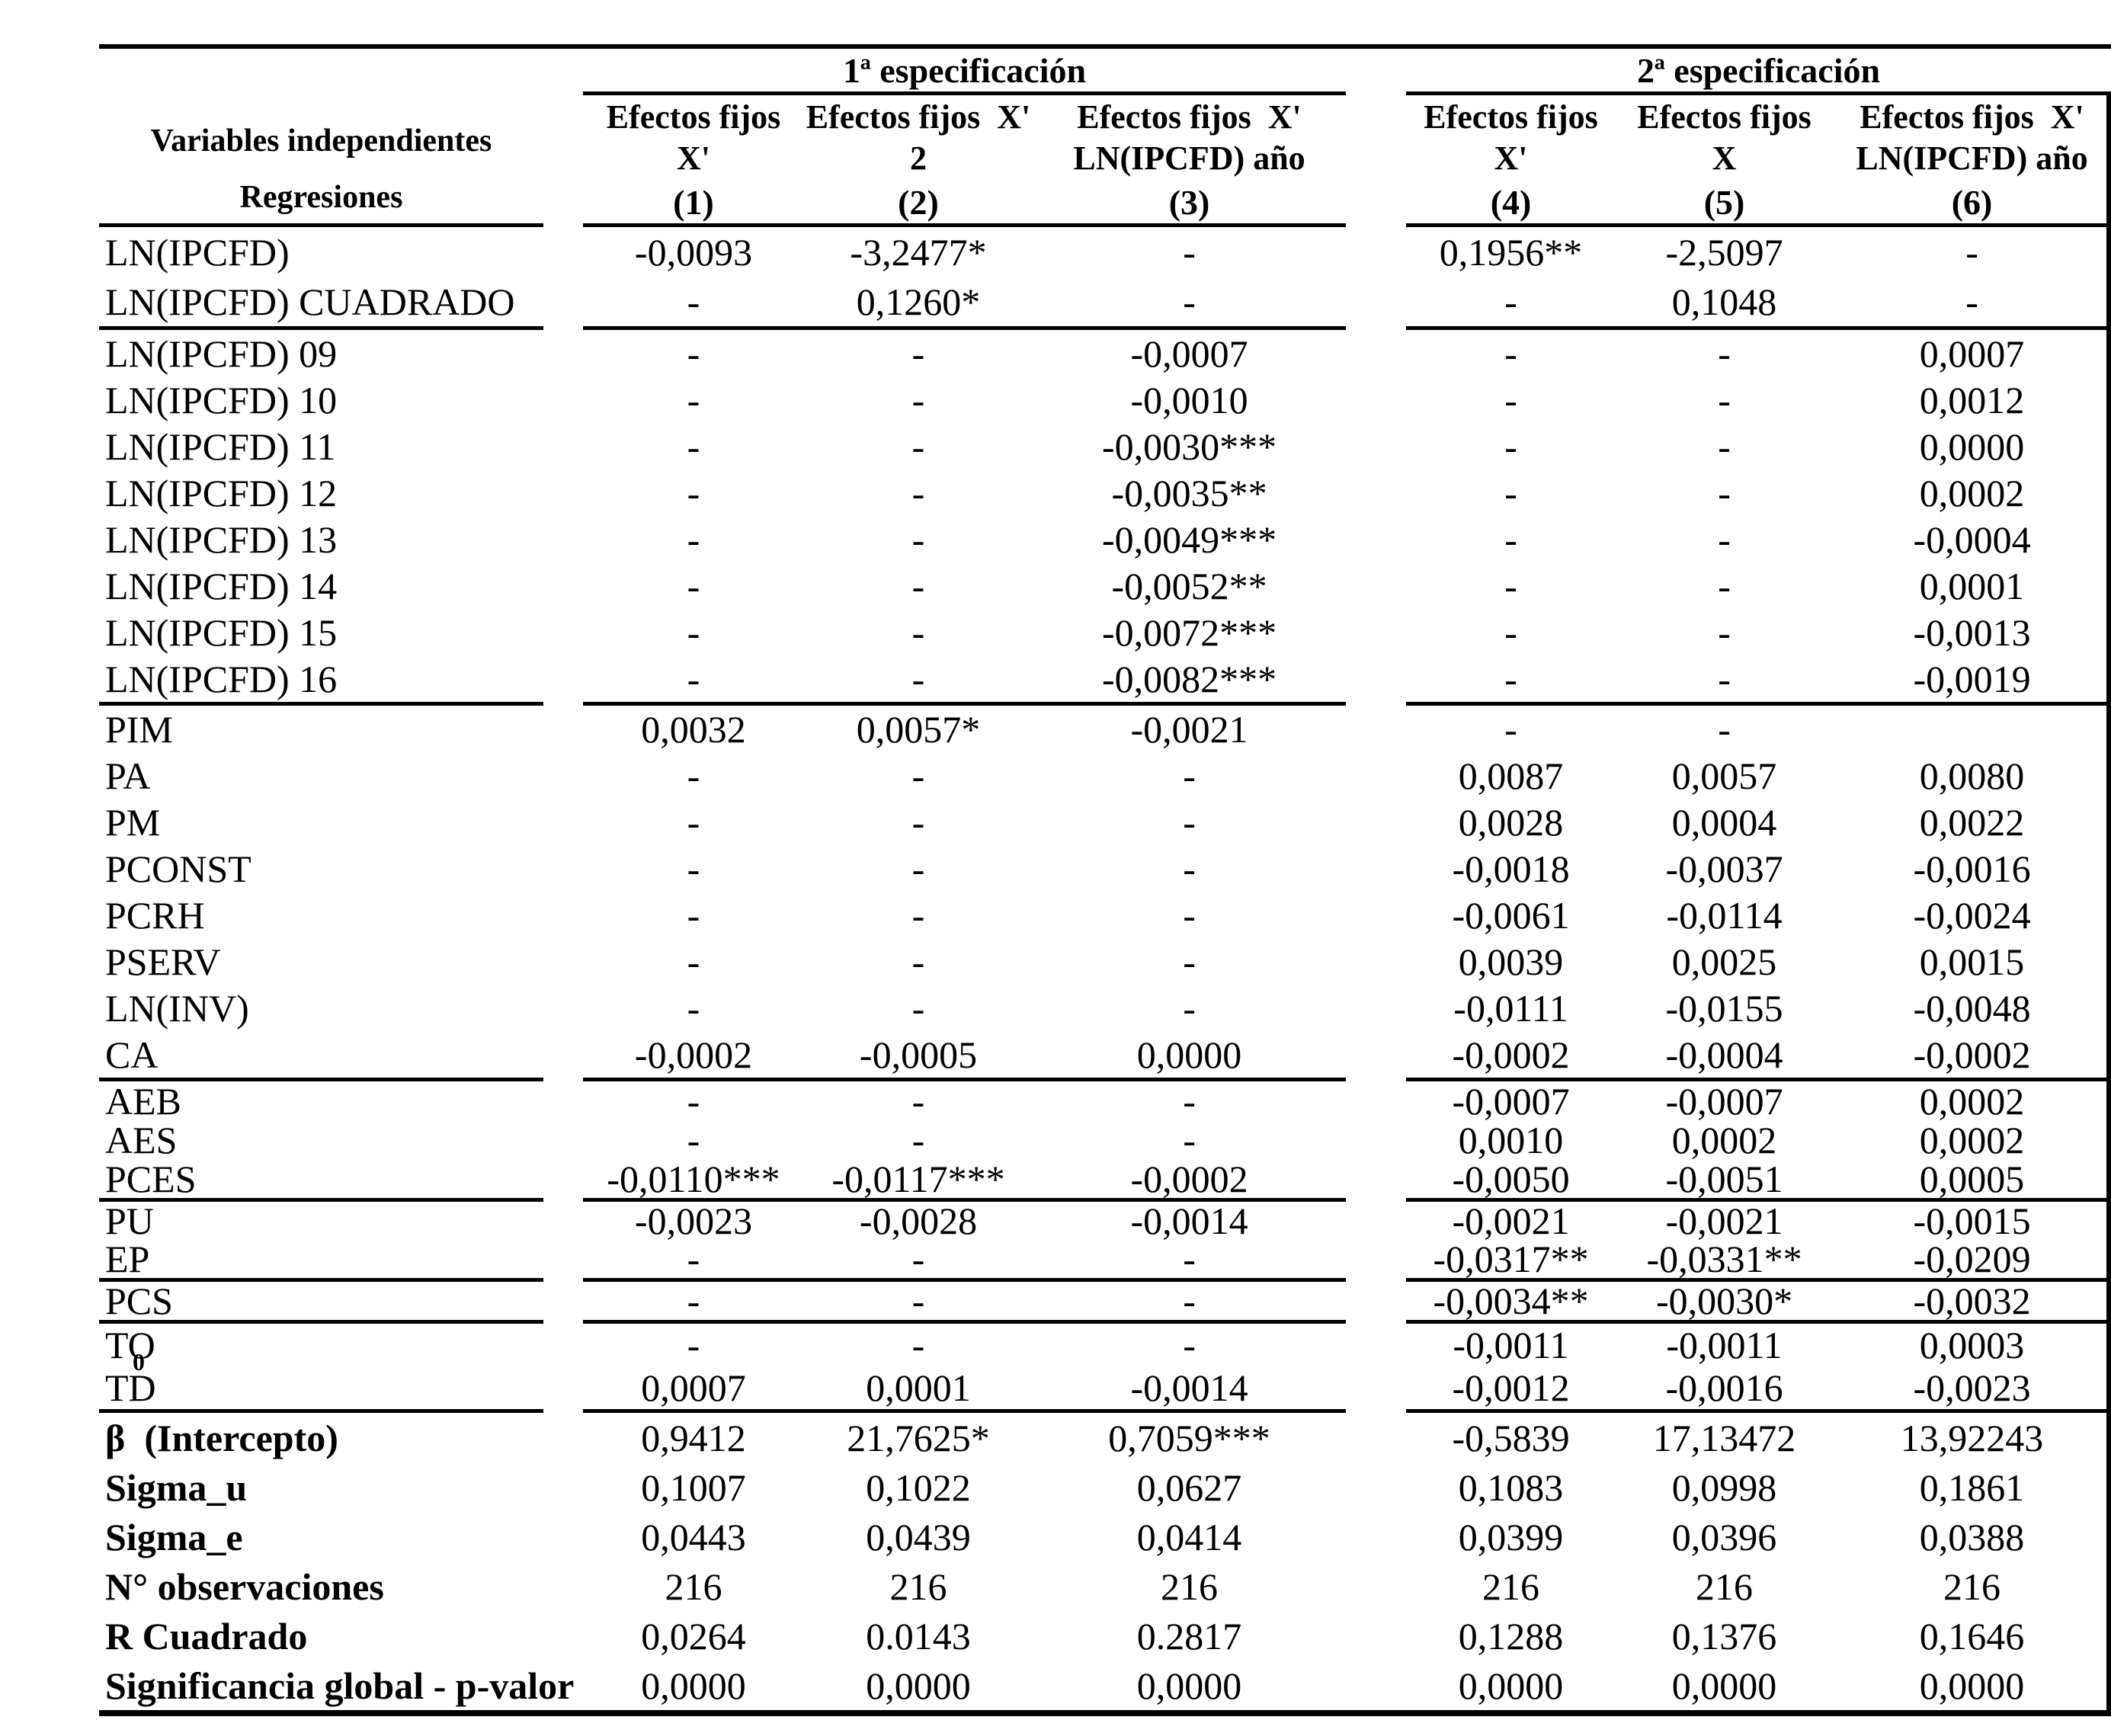  What do you see at coordinates (321, 446) in the screenshot?
I see `row-label: LN(IPCFD) 11` at bounding box center [321, 446].